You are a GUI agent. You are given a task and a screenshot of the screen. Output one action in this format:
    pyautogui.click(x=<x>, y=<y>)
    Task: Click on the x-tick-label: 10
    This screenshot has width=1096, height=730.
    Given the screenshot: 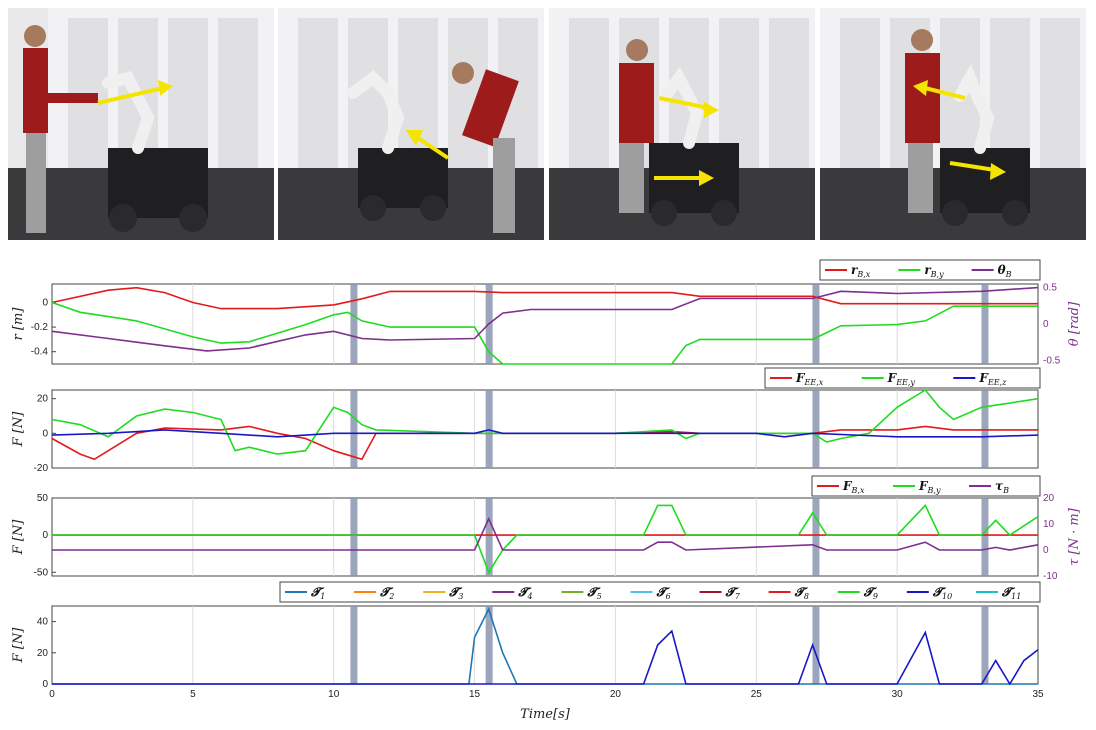 What is the action you would take?
    pyautogui.click(x=334, y=694)
    